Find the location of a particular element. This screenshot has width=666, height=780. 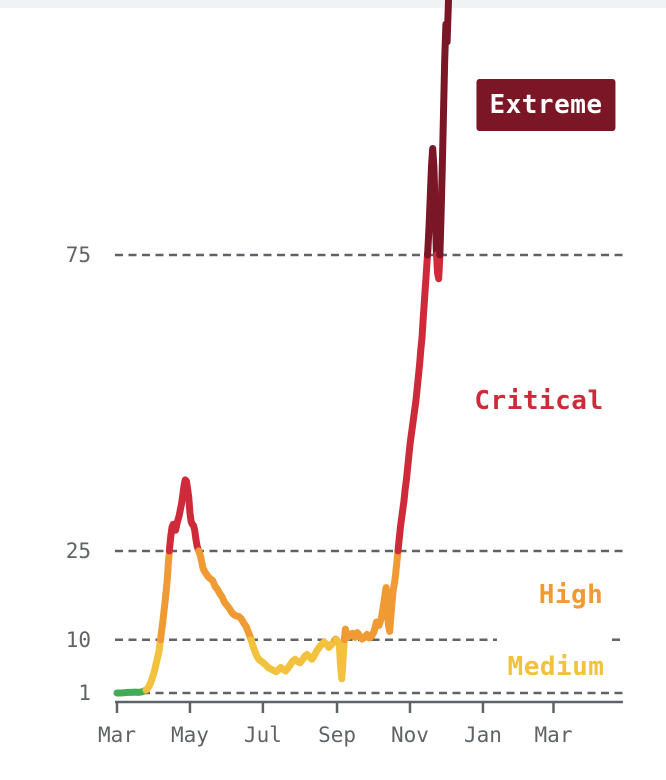

band-label-critical: Critical is located at coordinates (539, 401).